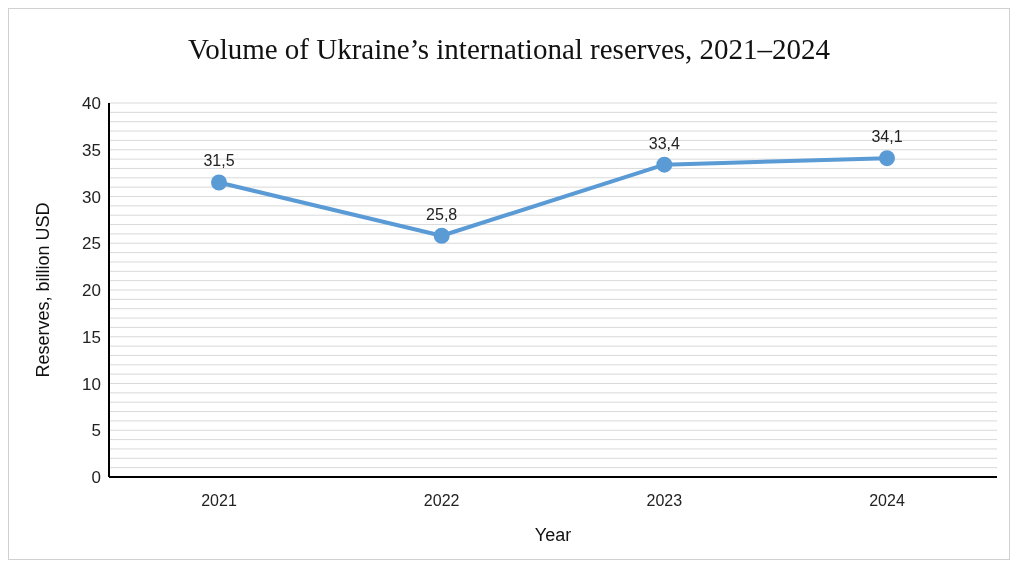  Describe the element at coordinates (664, 143) in the screenshot. I see `data-label: 33,4` at that location.